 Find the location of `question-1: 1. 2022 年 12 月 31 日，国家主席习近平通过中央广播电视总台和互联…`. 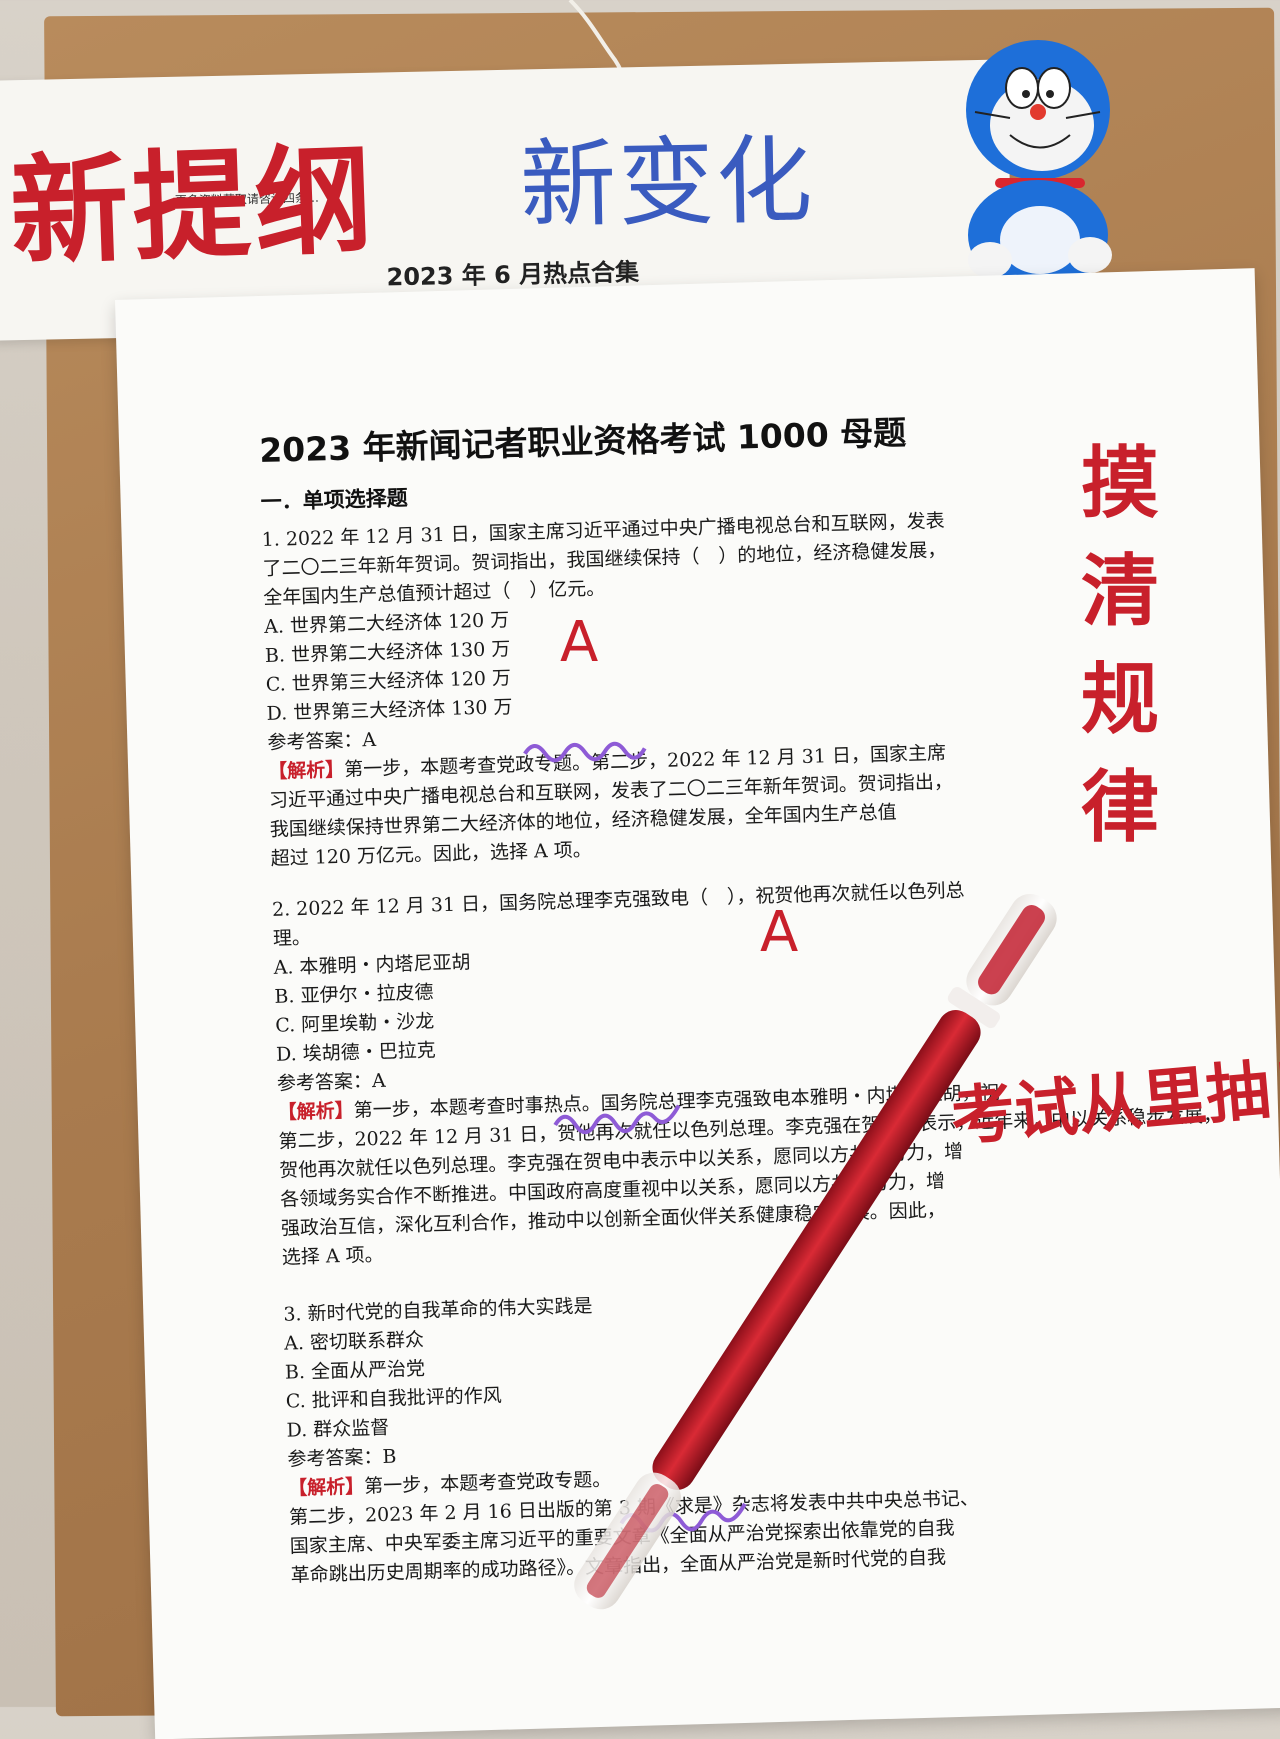

question-1: 1. 2022 年 12 月 31 日，国家主席习近平通过中央广播电视总台和互联… is located at coordinates (635, 689).